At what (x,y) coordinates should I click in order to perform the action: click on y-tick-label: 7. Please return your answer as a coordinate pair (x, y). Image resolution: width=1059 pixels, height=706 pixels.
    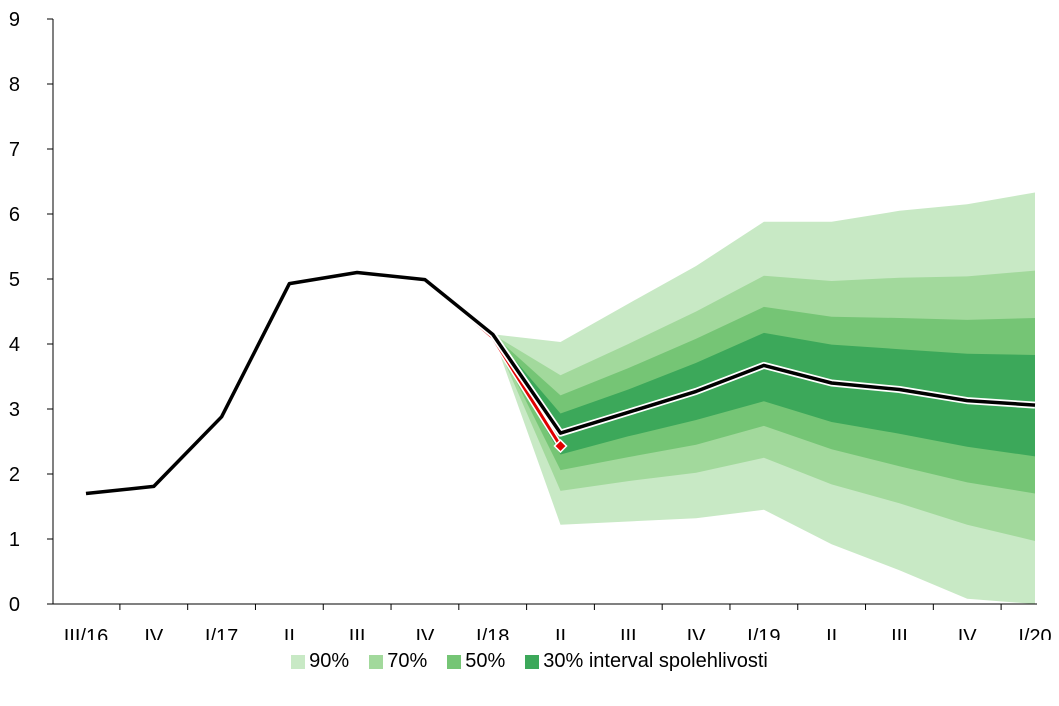
    Looking at the image, I should click on (14, 150).